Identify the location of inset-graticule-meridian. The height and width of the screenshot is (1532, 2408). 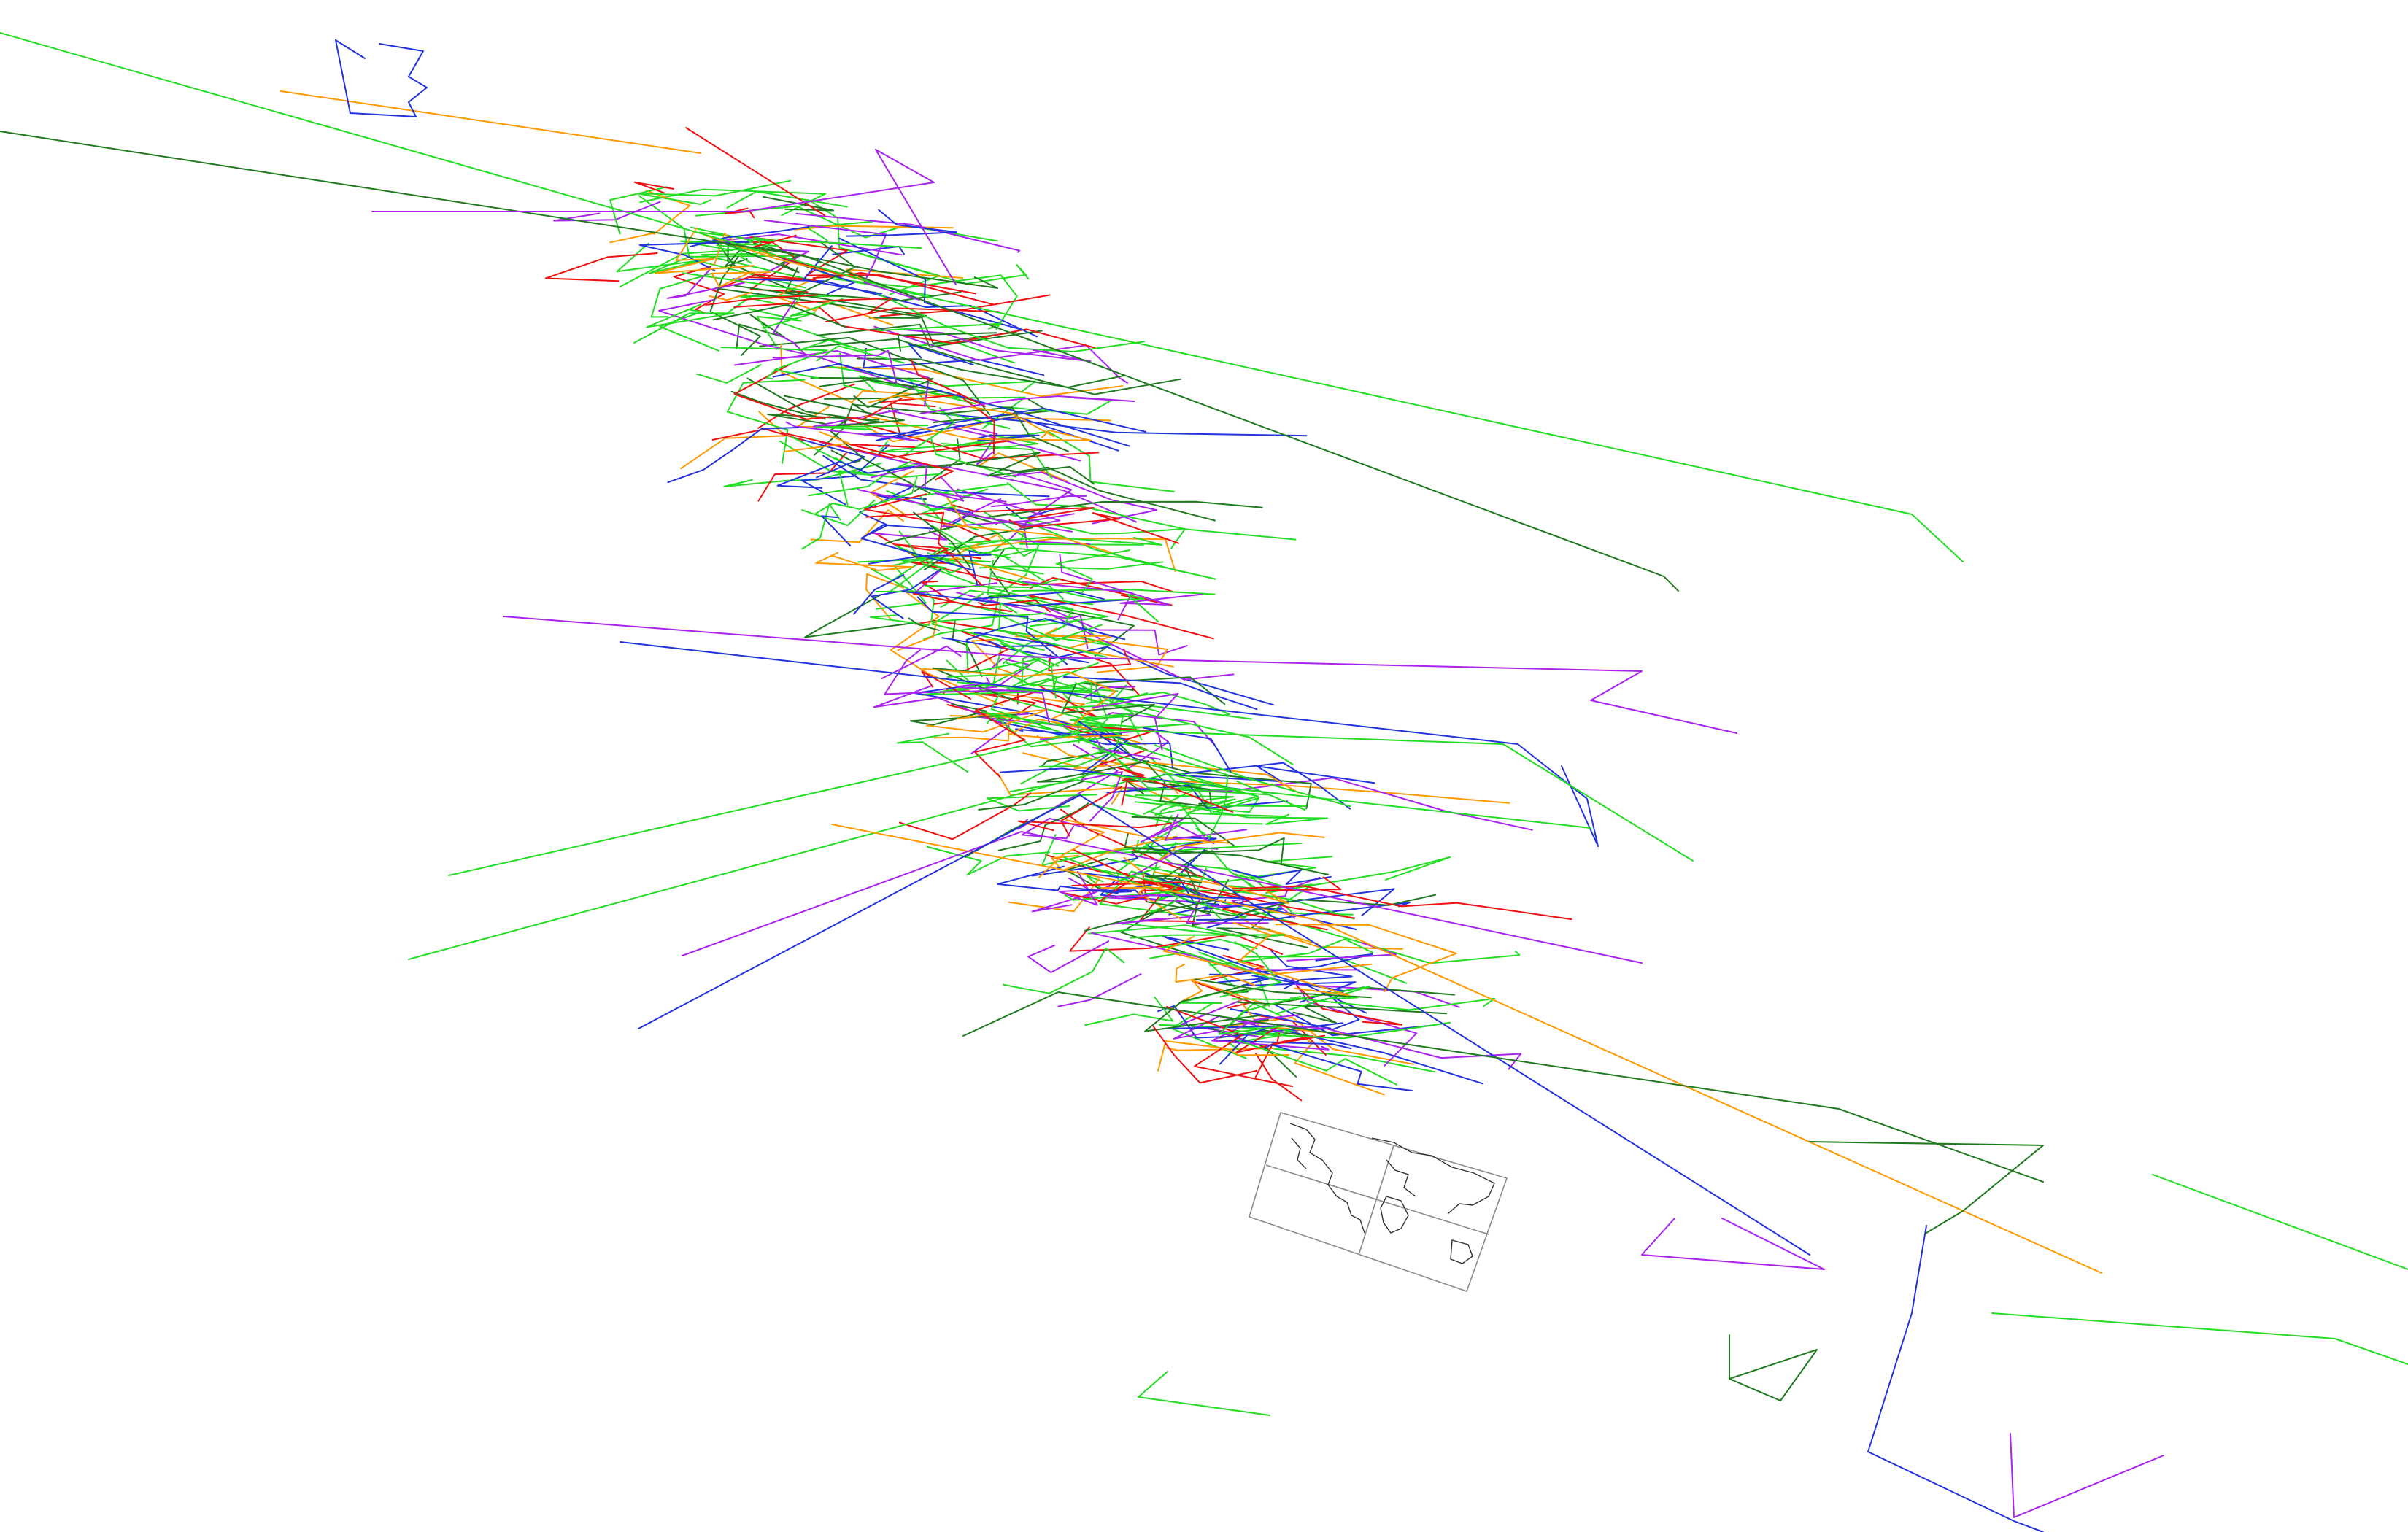
(1376, 1201).